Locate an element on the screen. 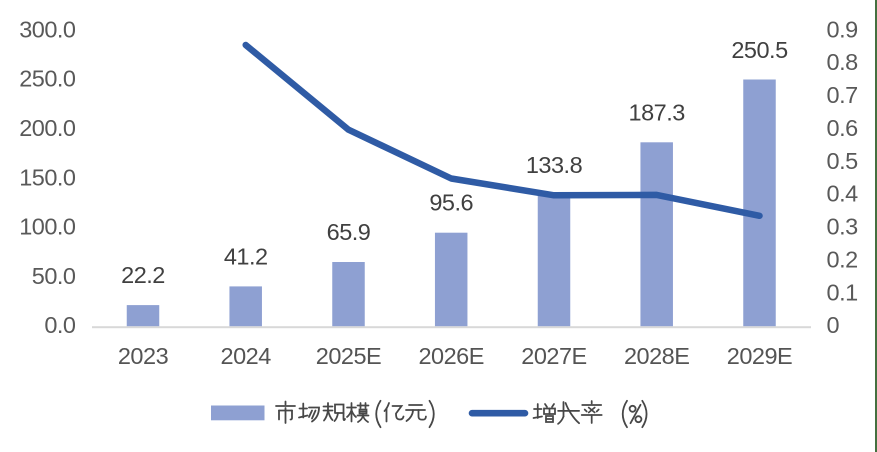 This screenshot has width=877, height=452. svg-text: 250.0 is located at coordinates (47, 79).